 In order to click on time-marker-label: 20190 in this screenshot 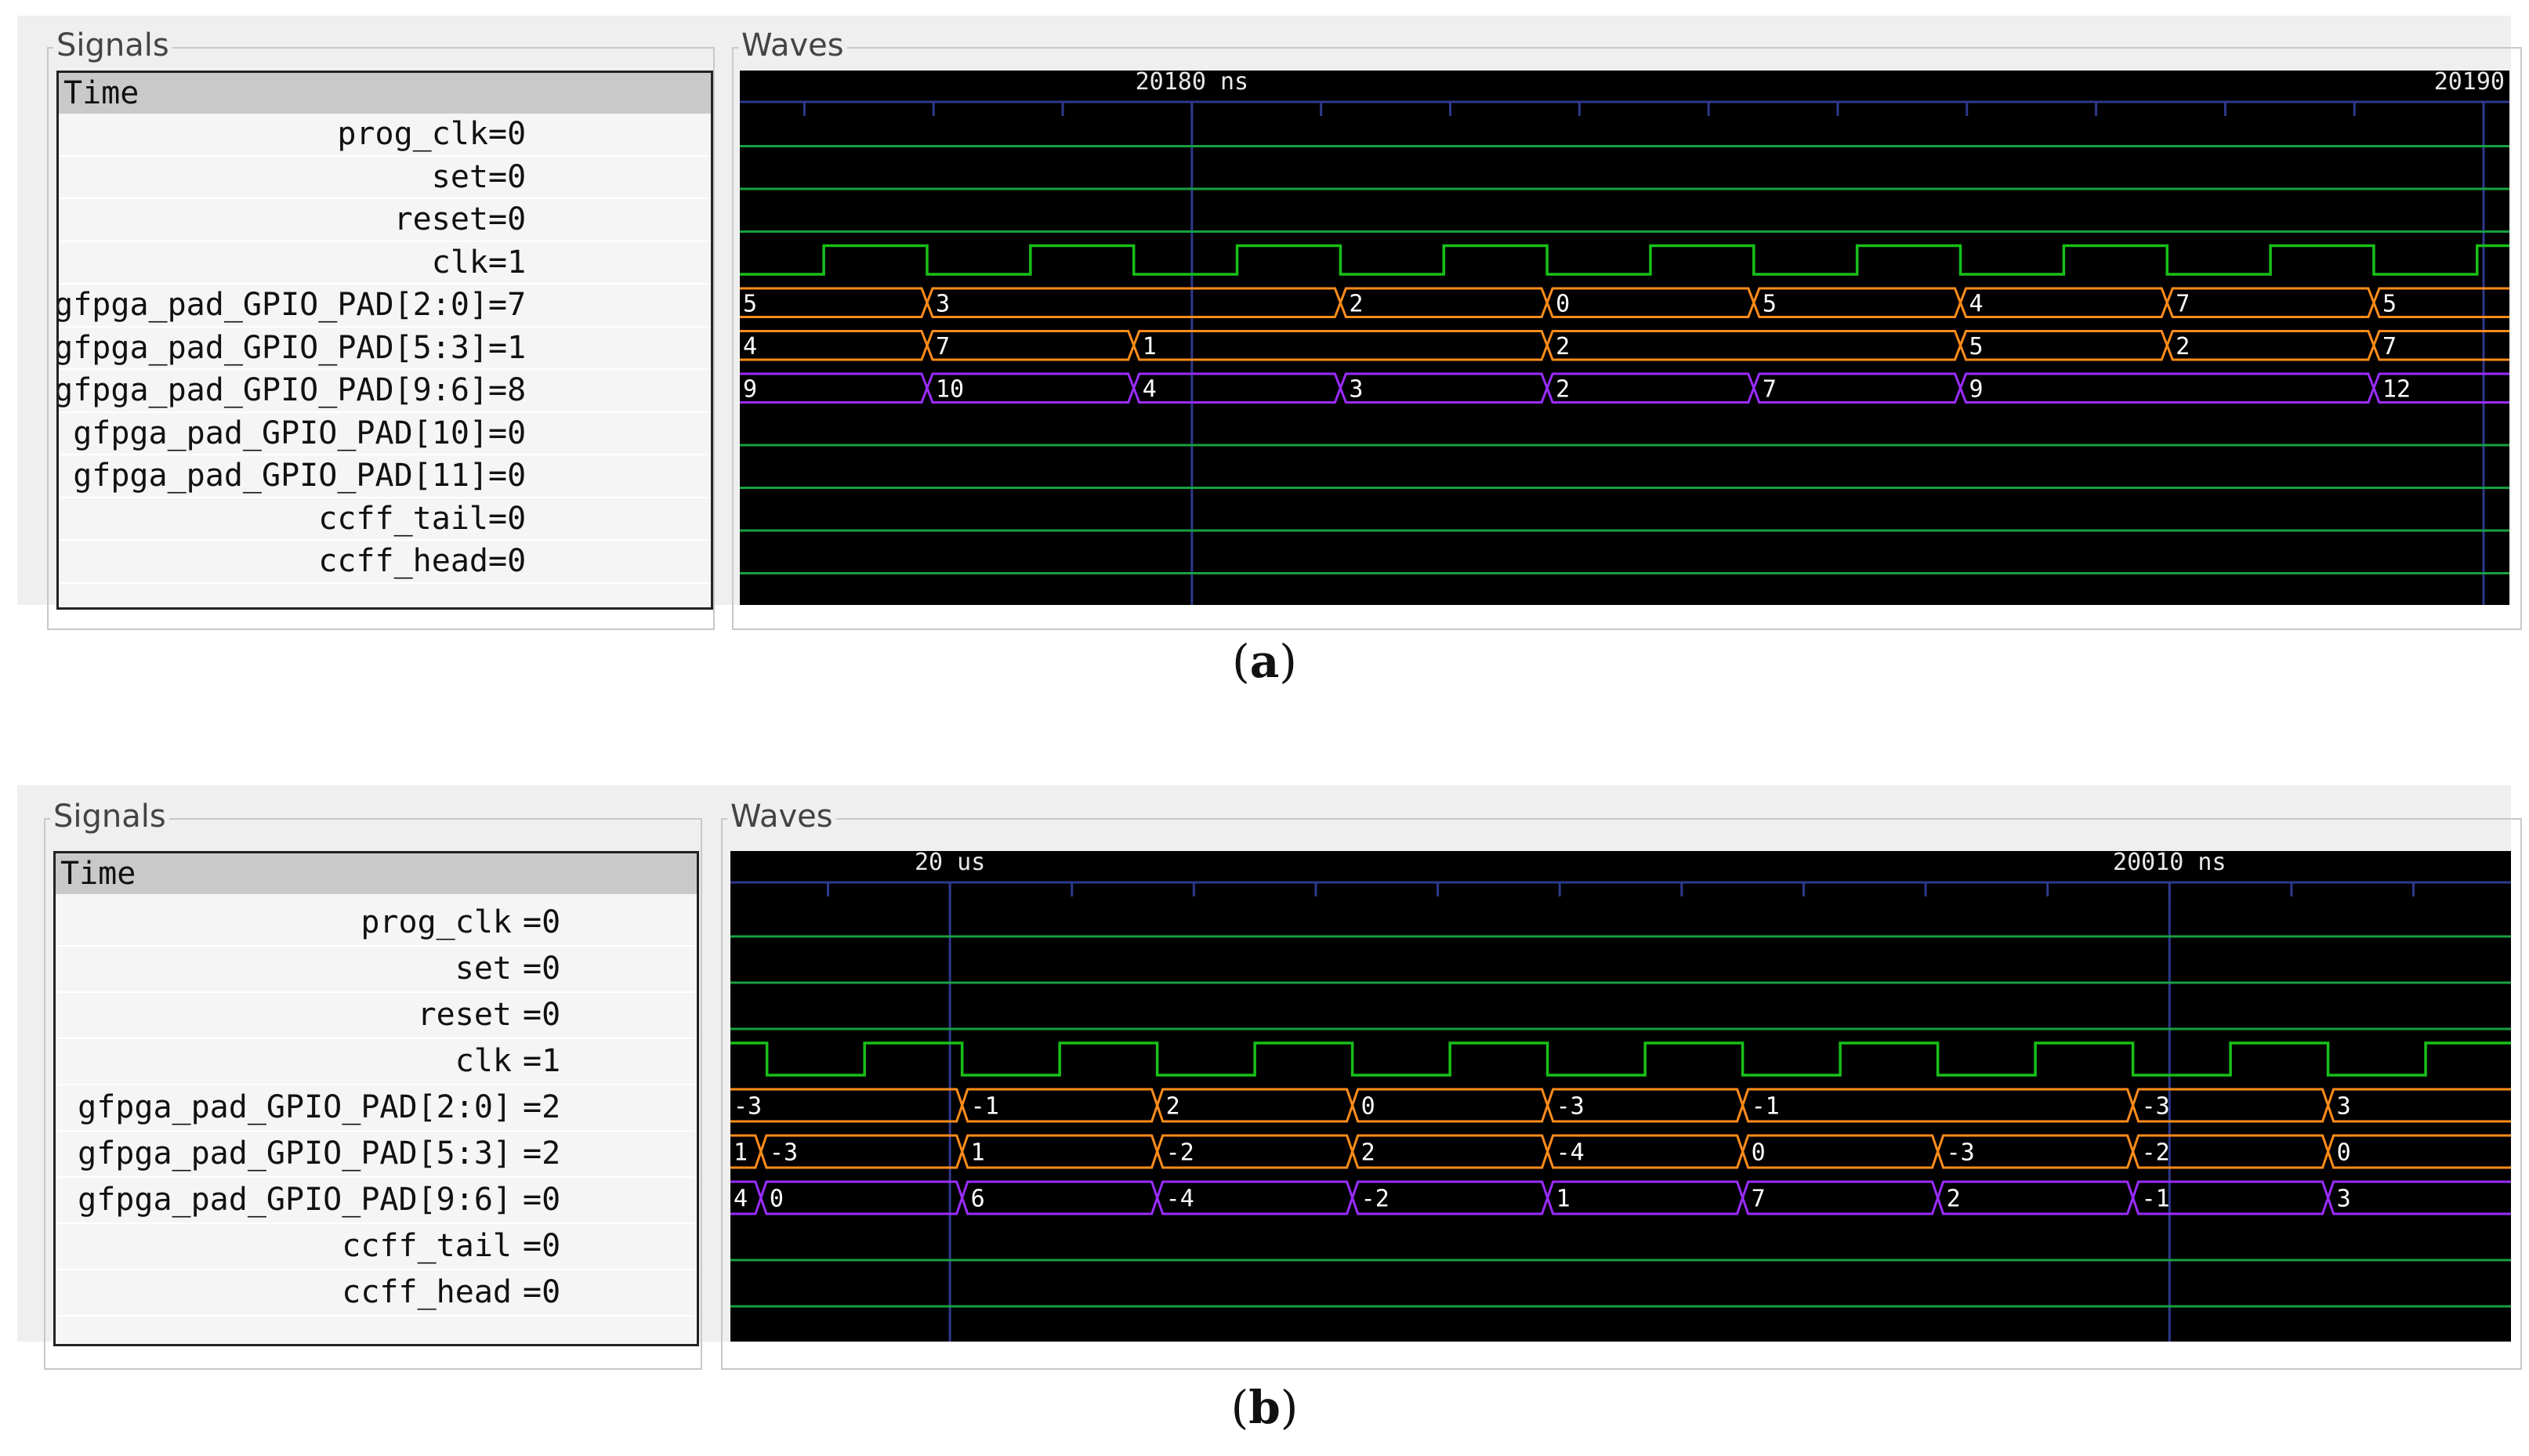, I will do `click(2470, 83)`.